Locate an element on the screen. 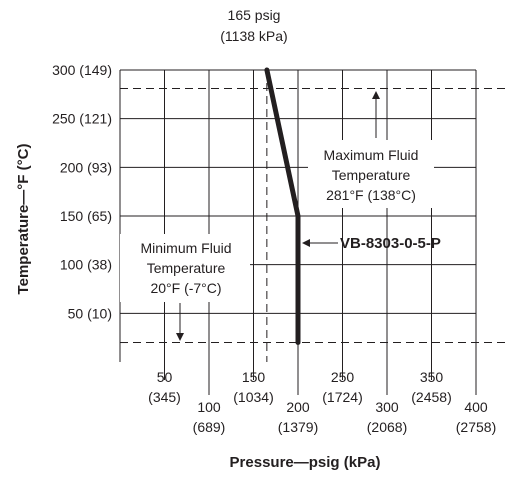 The width and height of the screenshot is (510, 478). y-tick-label-250: 250 (121) is located at coordinates (82, 119).